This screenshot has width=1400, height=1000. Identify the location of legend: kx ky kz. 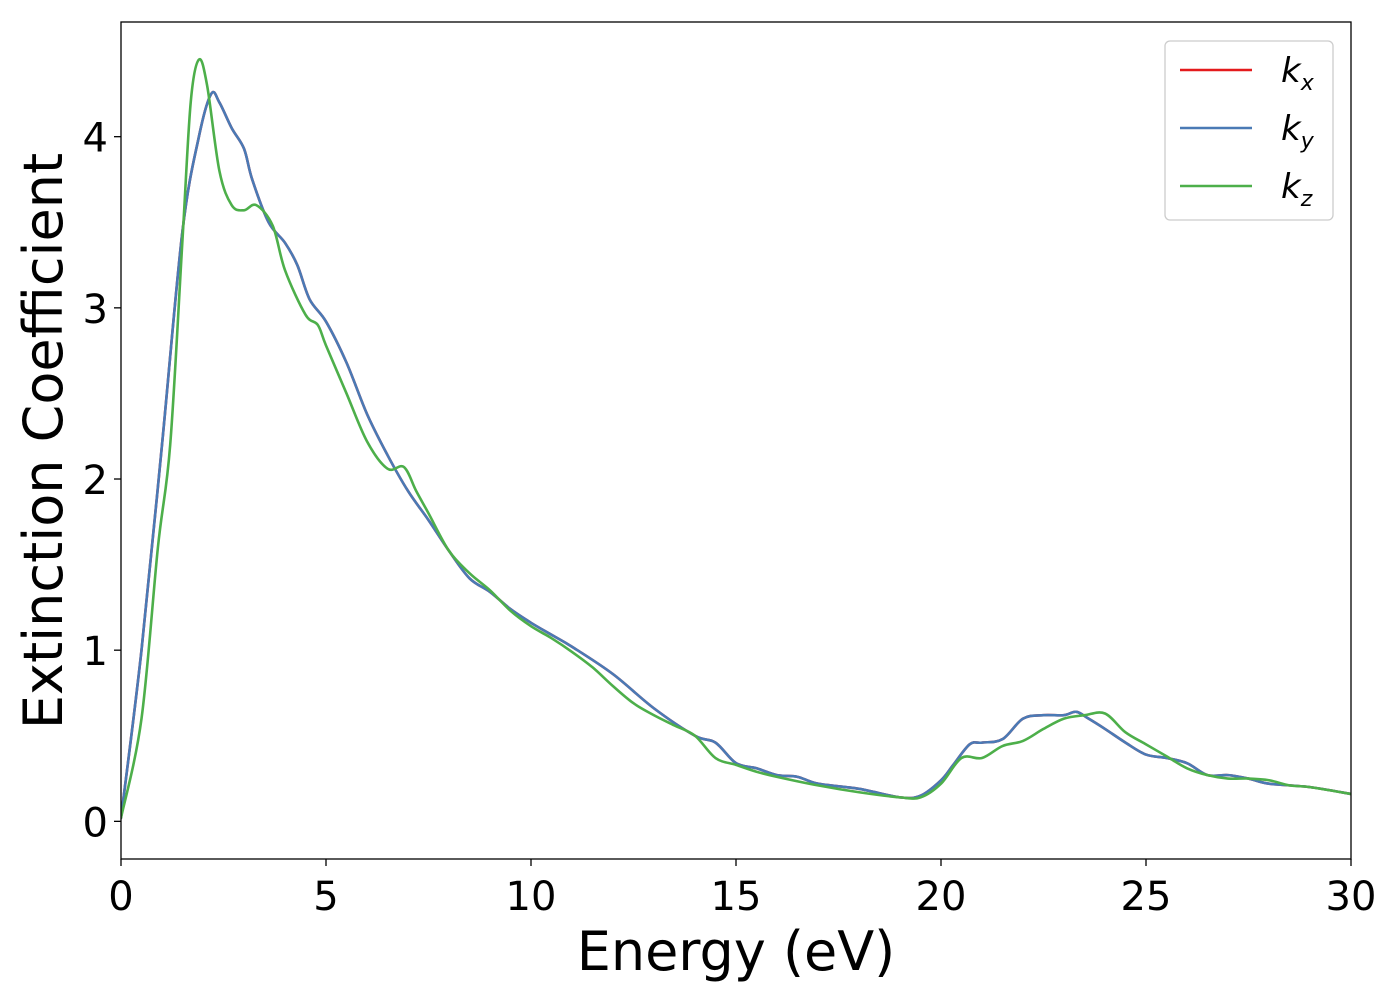
(1249, 130).